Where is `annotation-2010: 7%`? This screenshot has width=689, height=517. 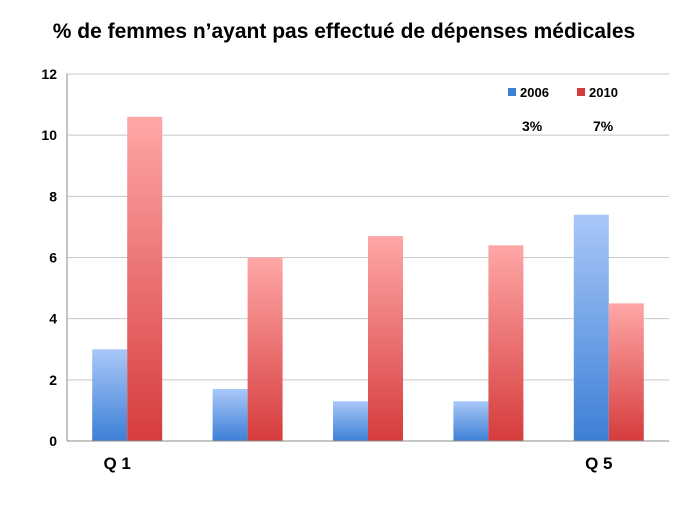 annotation-2010: 7% is located at coordinates (603, 126).